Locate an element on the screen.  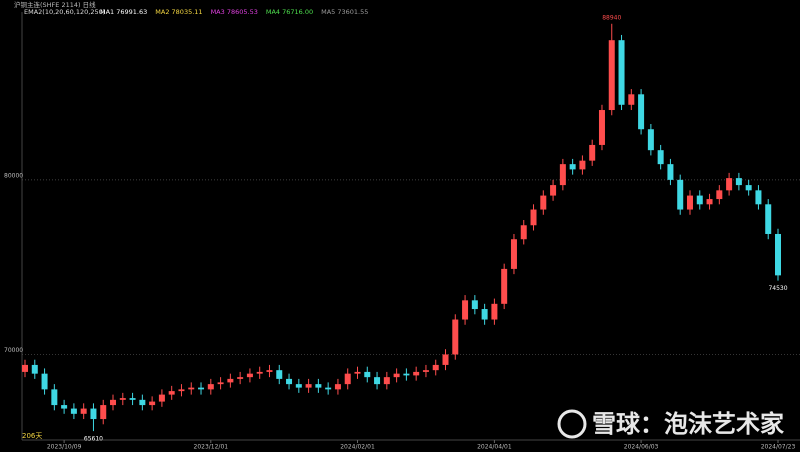
x-tick-label: 2024/06/03 is located at coordinates (641, 447).